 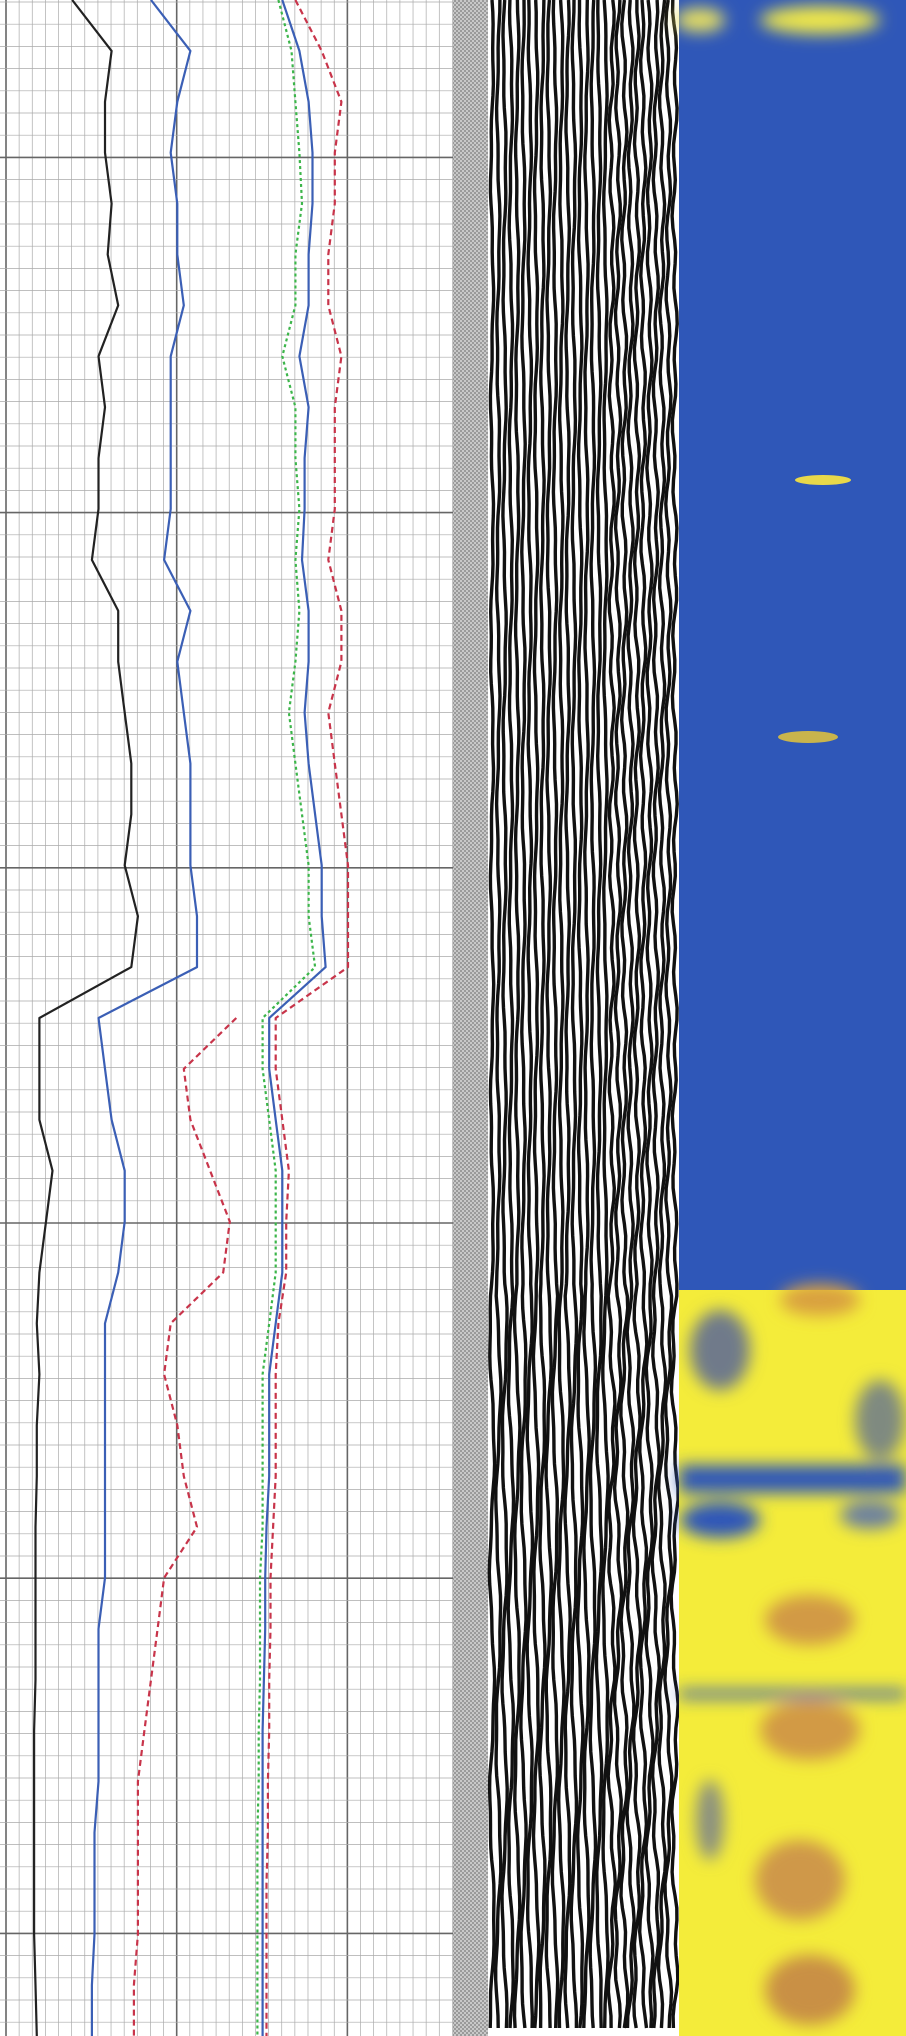 I want to click on depth-strip, so click(x=470, y=1018).